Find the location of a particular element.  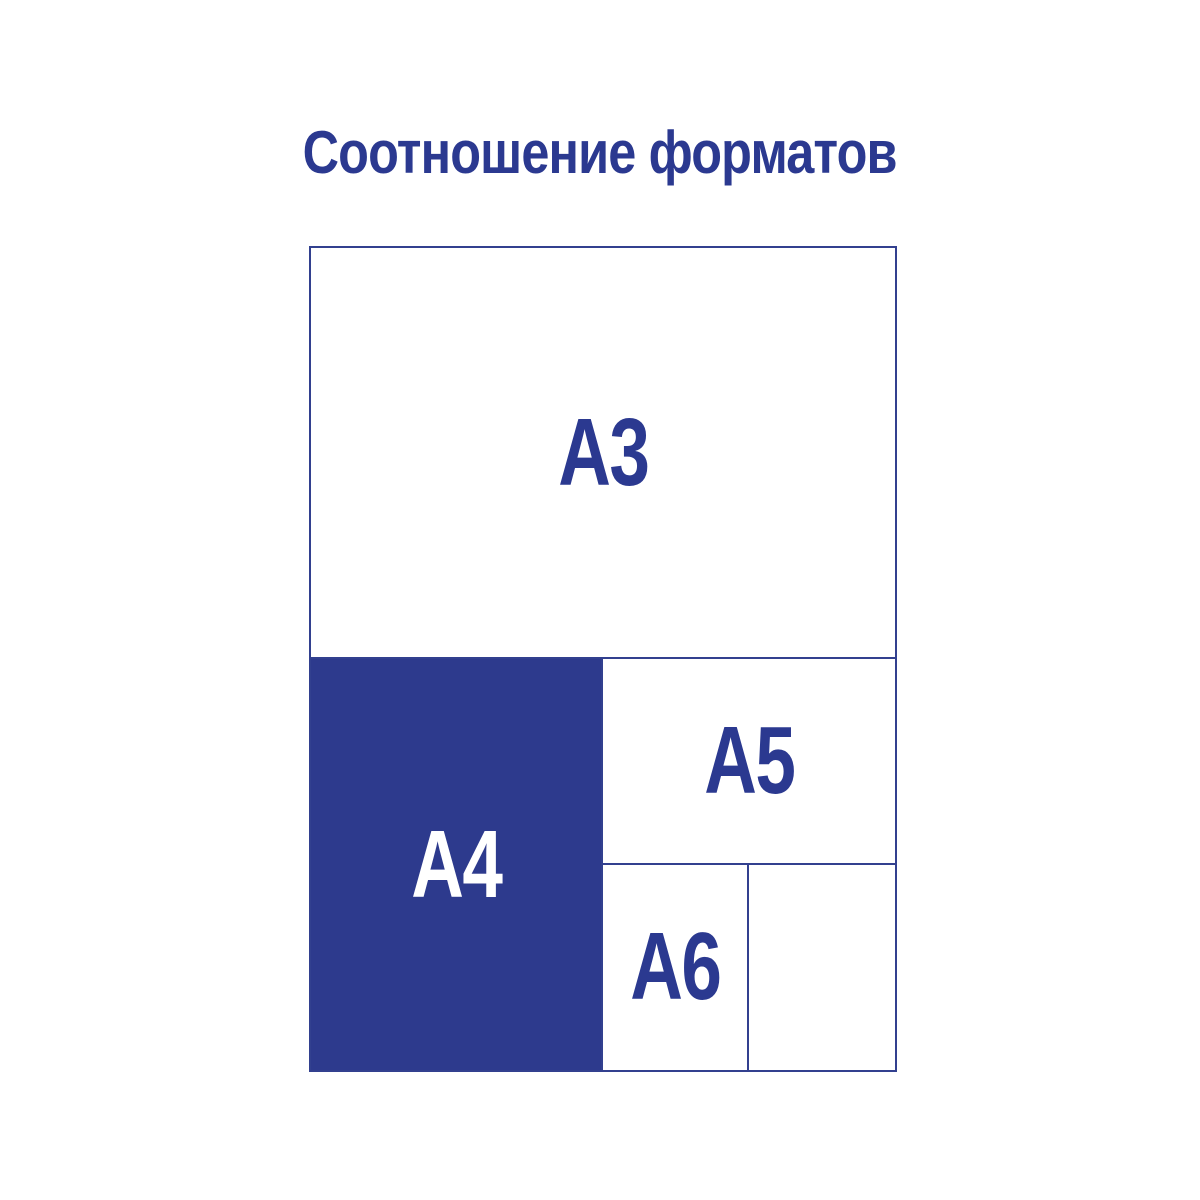

cell-a5: A5 is located at coordinates (749, 762).